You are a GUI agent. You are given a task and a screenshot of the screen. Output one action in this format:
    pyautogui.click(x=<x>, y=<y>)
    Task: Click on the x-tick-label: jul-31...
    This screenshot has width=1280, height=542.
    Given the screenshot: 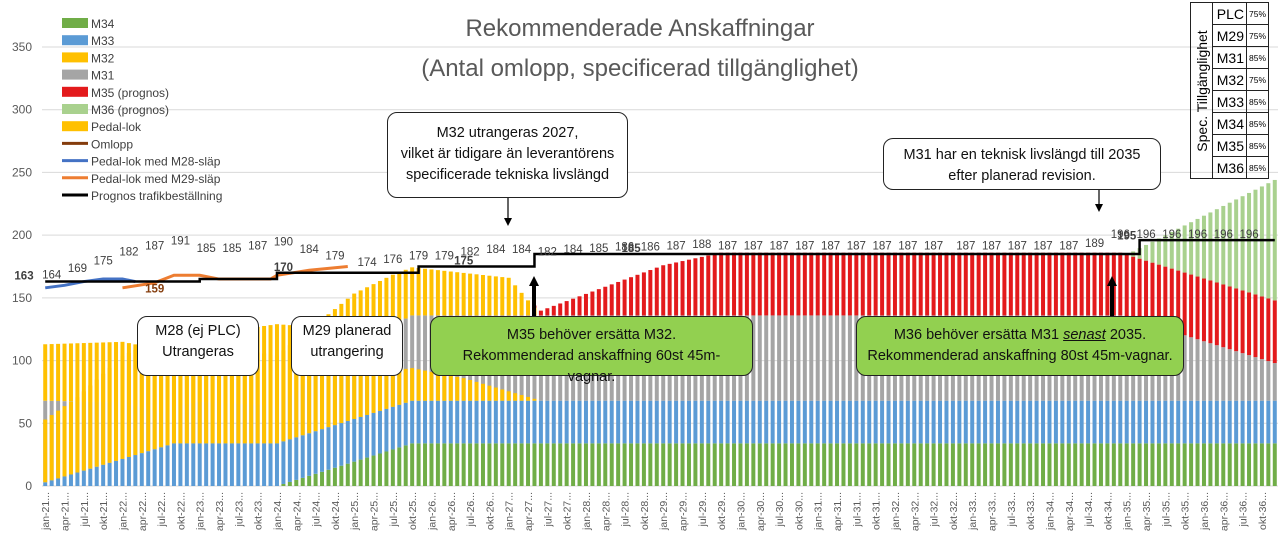 What is the action you would take?
    pyautogui.click(x=857, y=509)
    